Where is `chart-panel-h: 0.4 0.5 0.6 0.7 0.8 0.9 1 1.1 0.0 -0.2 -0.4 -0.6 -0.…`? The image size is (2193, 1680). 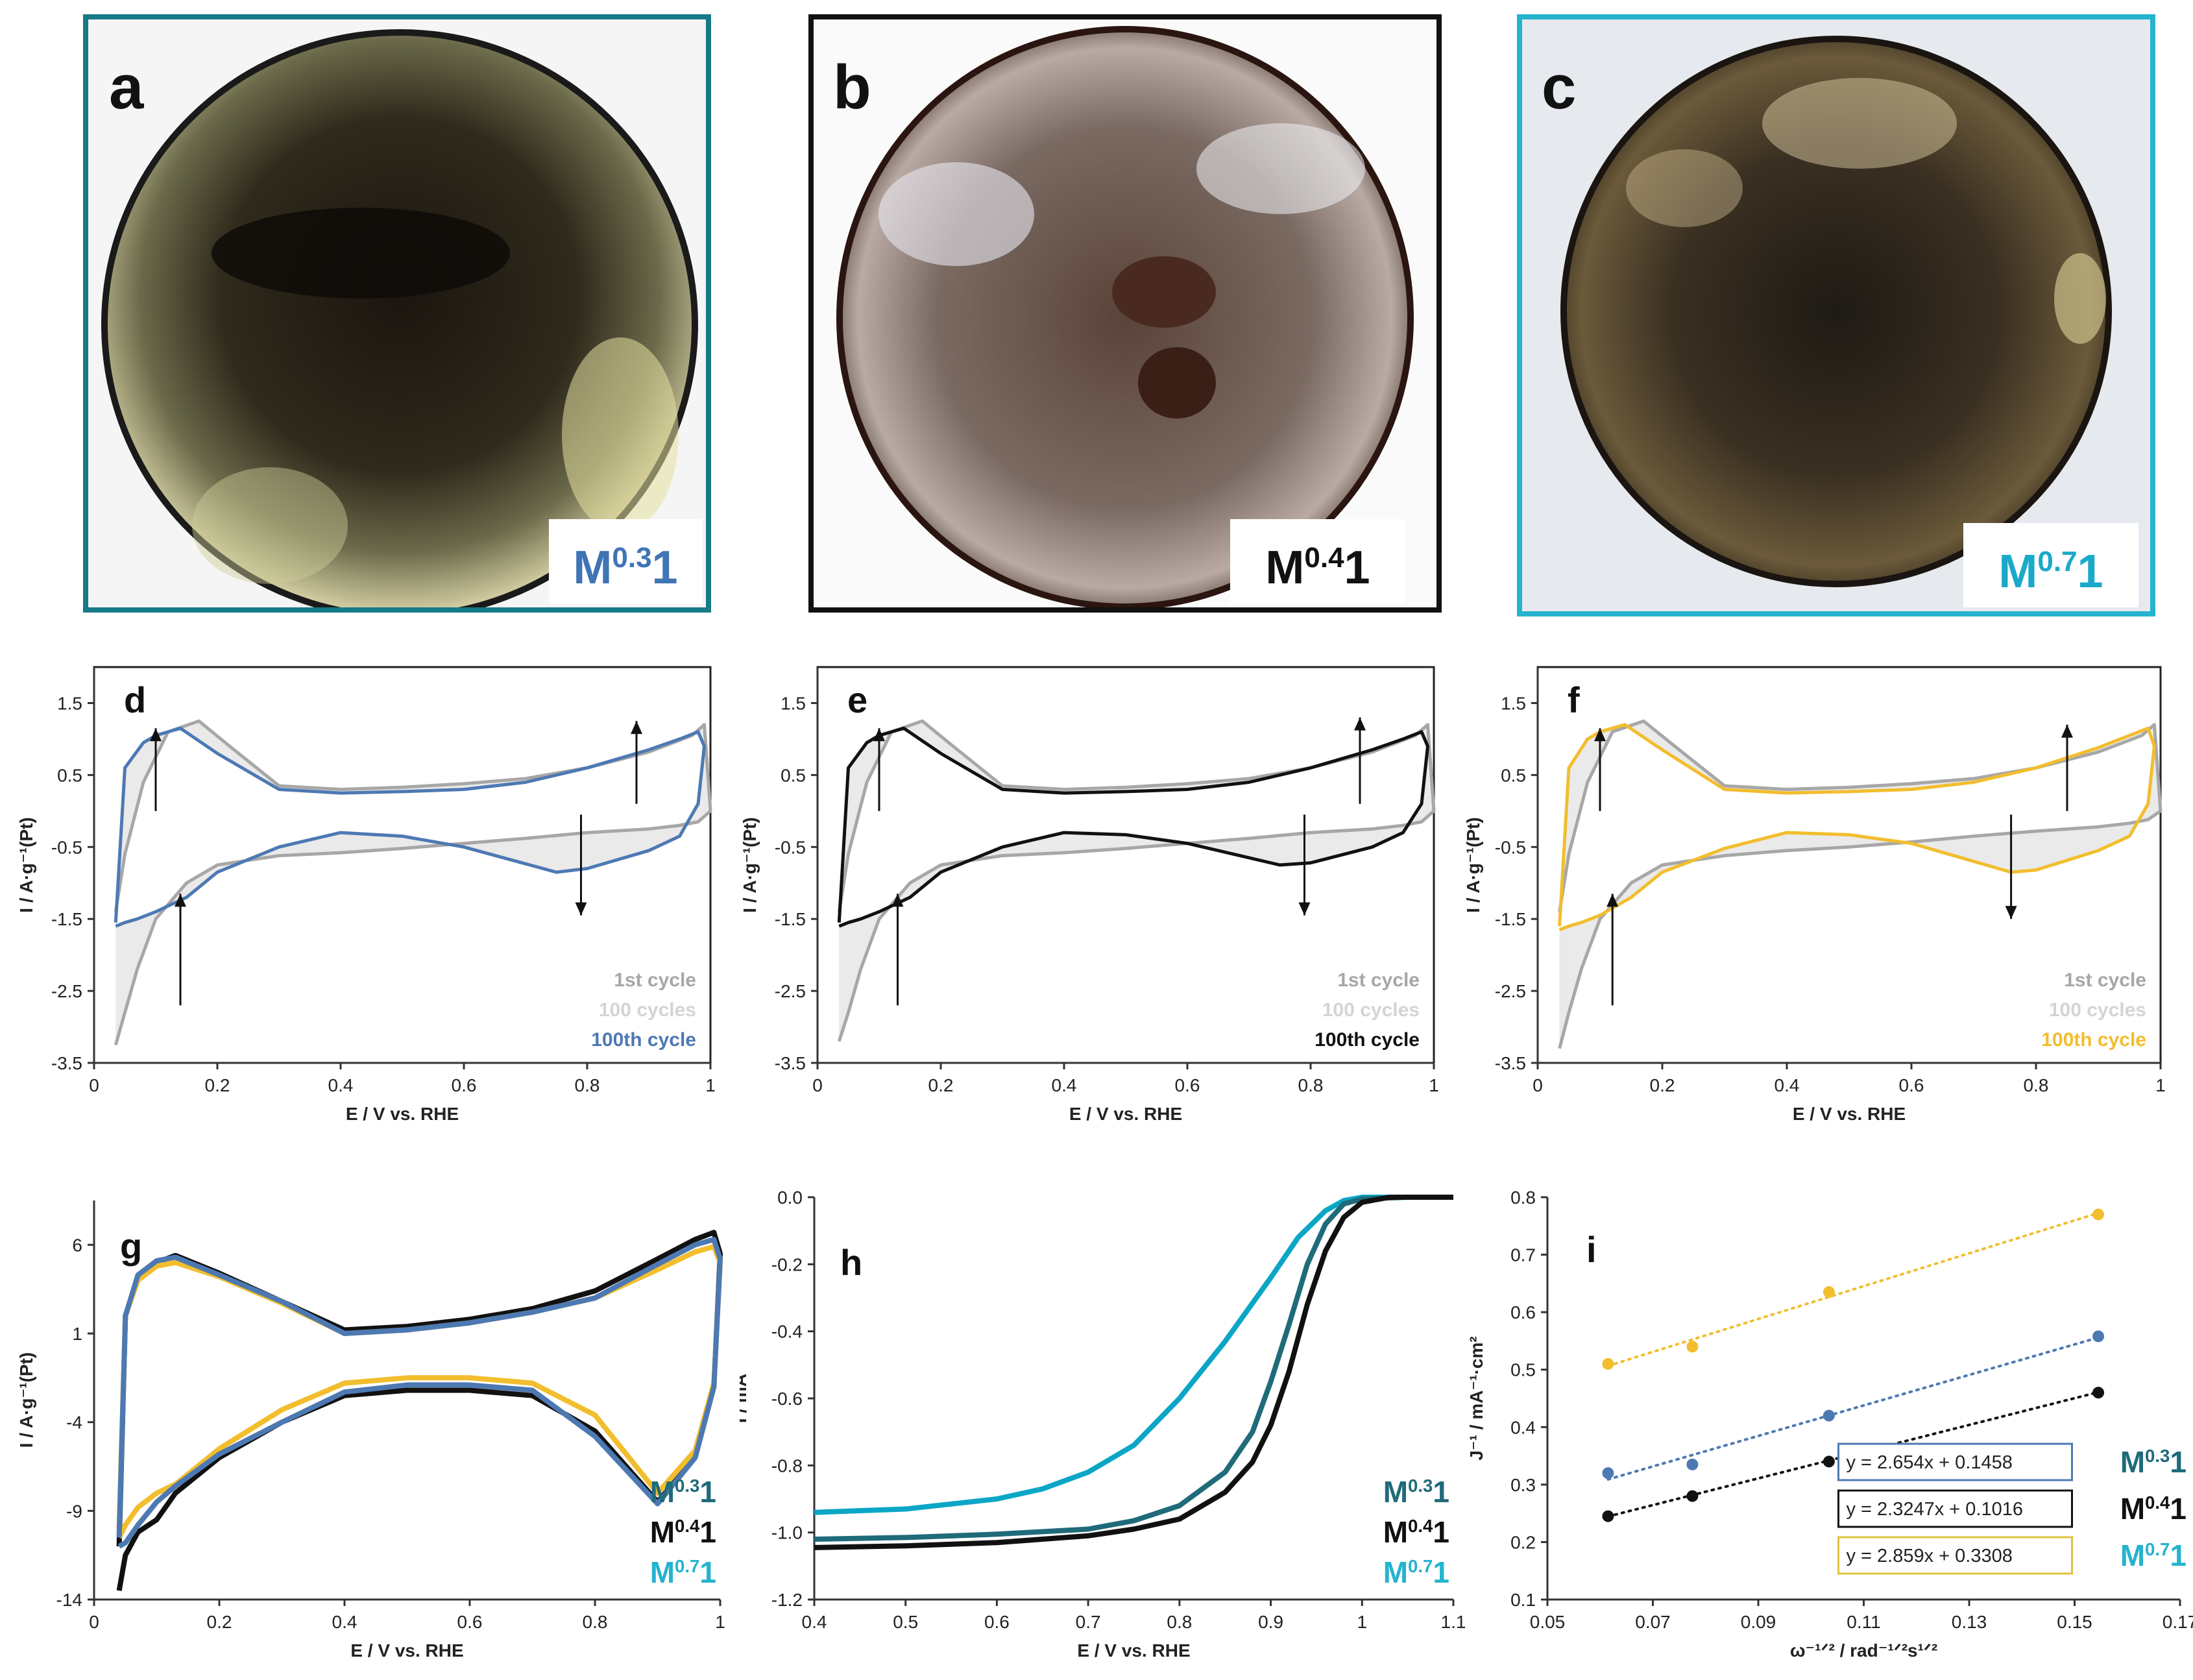
chart-panel-h: 0.4 0.5 0.6 0.7 0.8 0.9 1 1.1 0.0 -0.2 -0.4 -0.6 -0.… is located at coordinates (1103, 1424).